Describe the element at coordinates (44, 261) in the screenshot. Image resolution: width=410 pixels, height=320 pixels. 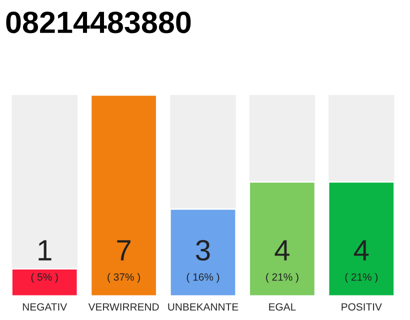
I see `data-label: 1 ( 5% )` at that location.